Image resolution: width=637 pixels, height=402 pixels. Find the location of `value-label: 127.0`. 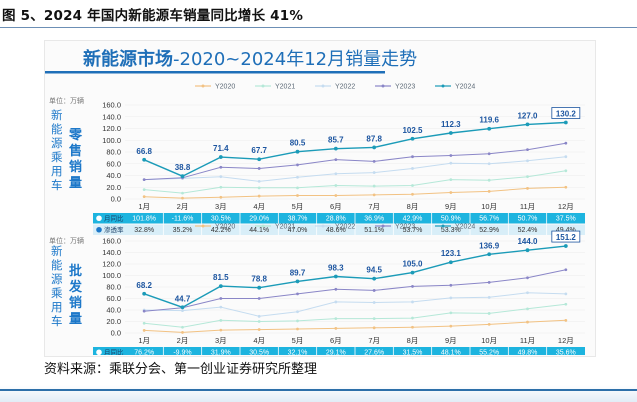

value-label: 127.0 is located at coordinates (527, 115).